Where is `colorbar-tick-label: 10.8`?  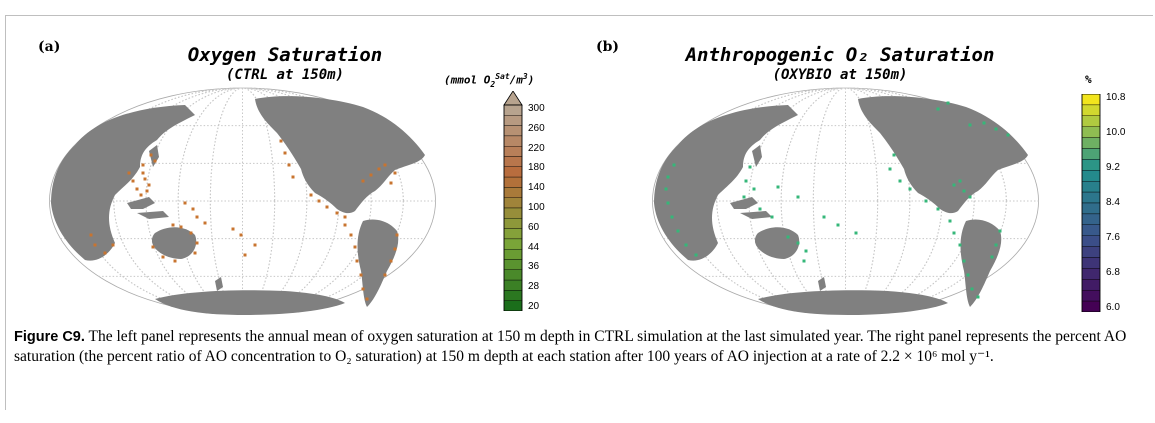
colorbar-tick-label: 10.8 is located at coordinates (1116, 97).